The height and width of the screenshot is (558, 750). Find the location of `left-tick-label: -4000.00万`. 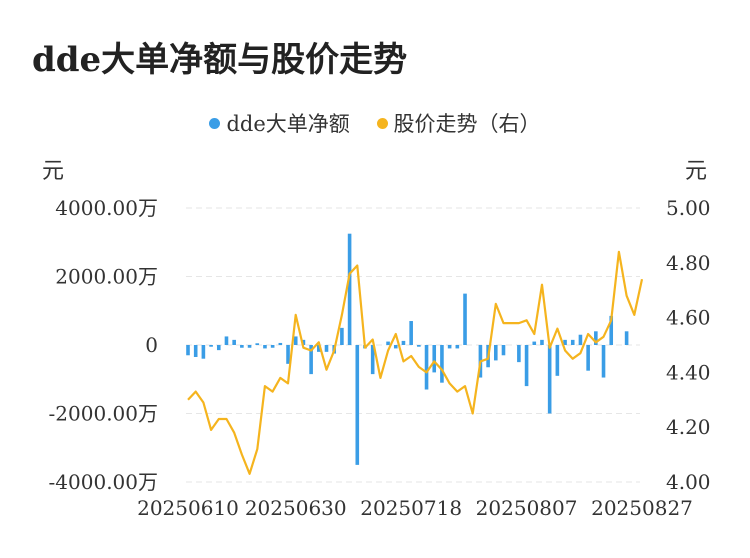

left-tick-label: -4000.00万 is located at coordinates (103, 482).